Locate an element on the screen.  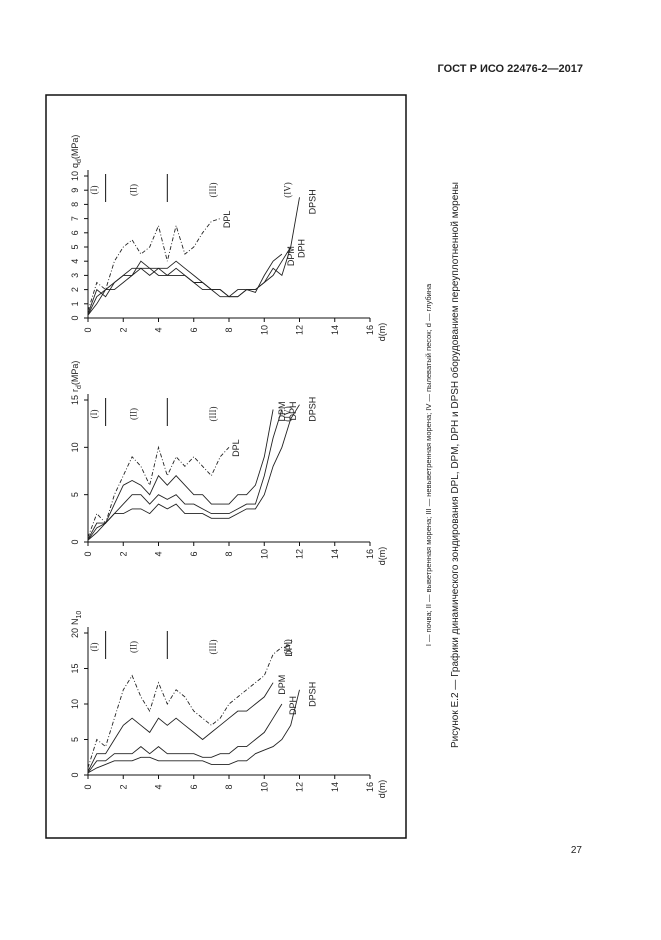
y-tick-label: 2 is located at coordinates (75, 289).